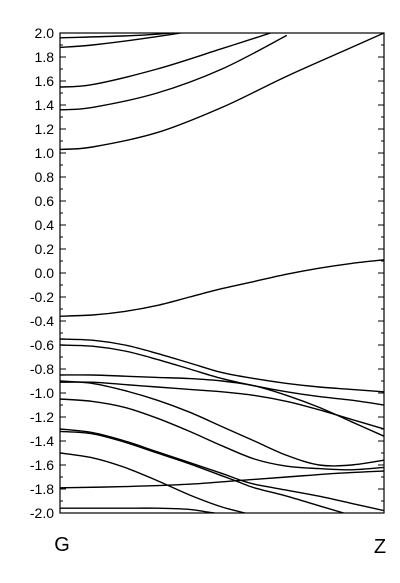 This screenshot has height=583, width=400. What do you see at coordinates (45, 105) in the screenshot?
I see `y-tick-label: 1.4` at bounding box center [45, 105].